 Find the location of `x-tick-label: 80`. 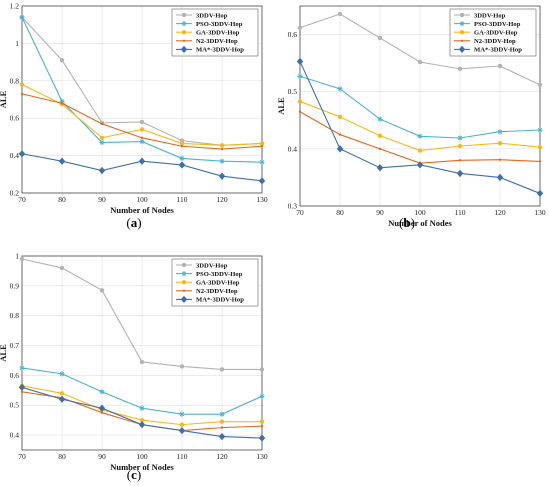

x-tick-label: 80 is located at coordinates (62, 199).